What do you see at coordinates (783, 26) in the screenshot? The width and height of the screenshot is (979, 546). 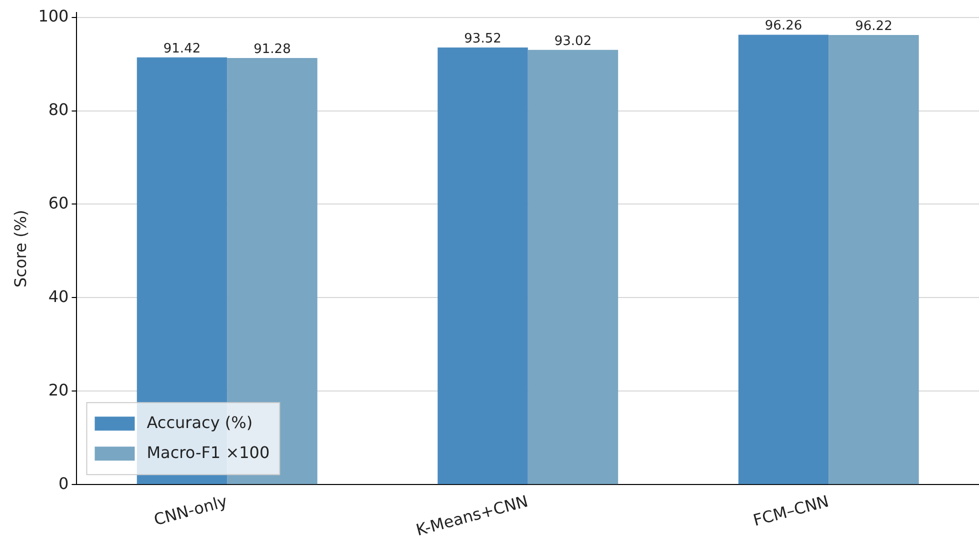 I see `data-label: 96.26` at bounding box center [783, 26].